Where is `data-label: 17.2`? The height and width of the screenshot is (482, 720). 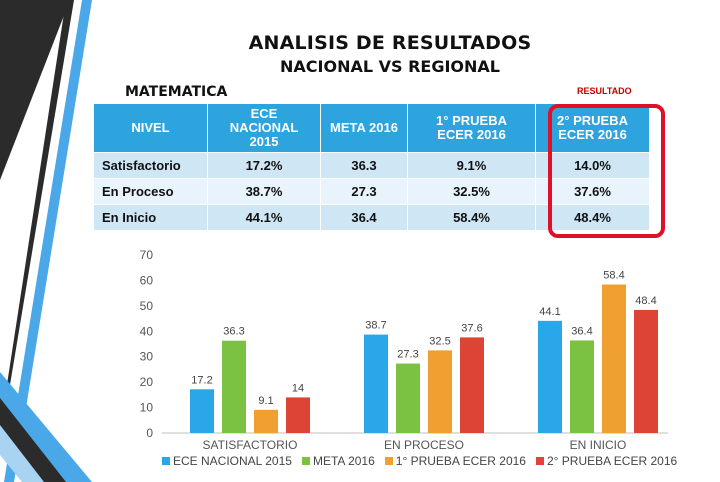 data-label: 17.2 is located at coordinates (201, 380).